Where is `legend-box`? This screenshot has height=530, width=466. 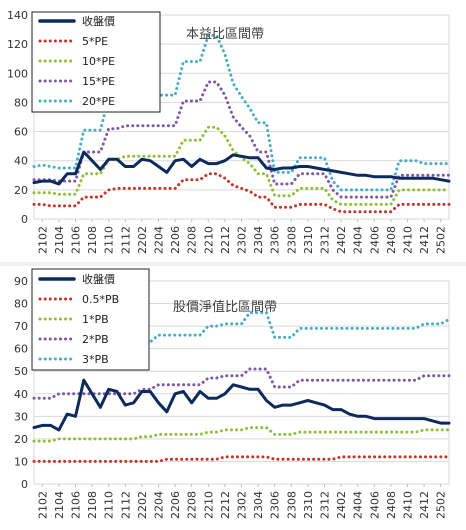 legend-box is located at coordinates (96, 62).